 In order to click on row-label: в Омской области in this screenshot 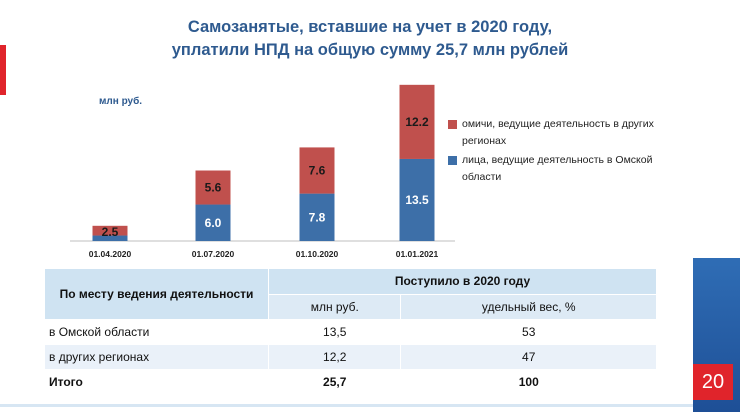, I will do `click(156, 332)`.